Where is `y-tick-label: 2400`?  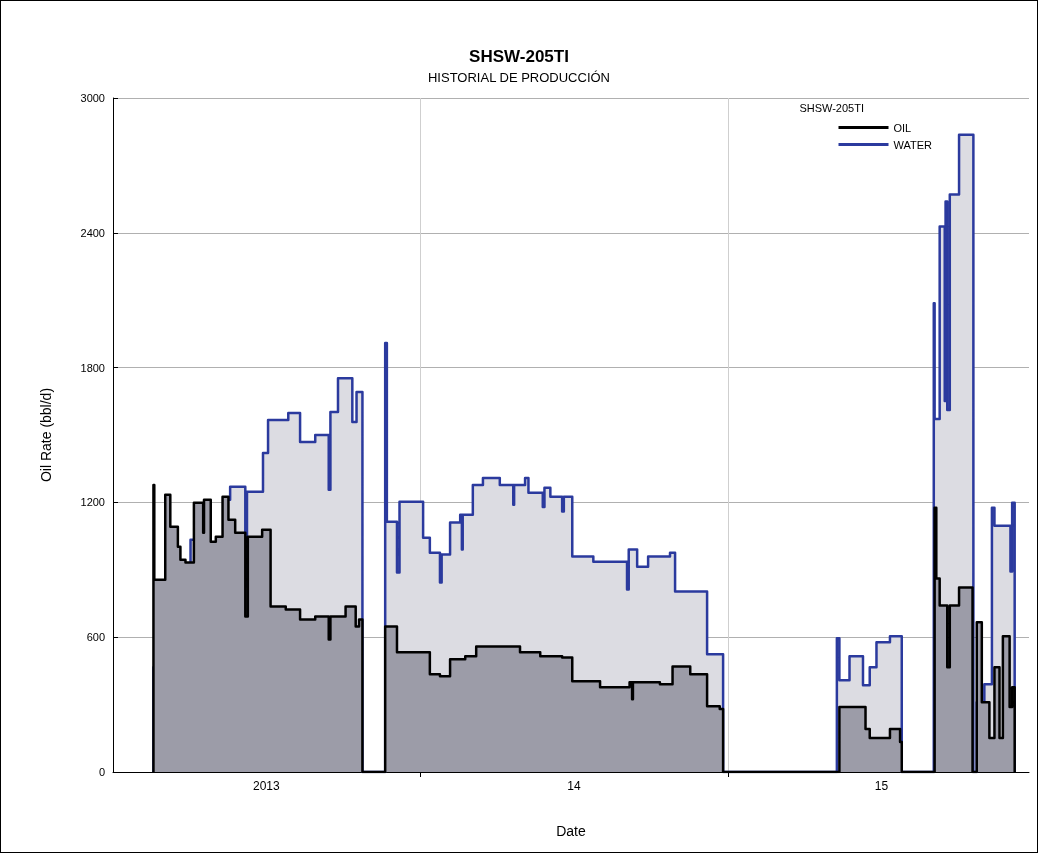 y-tick-label: 2400 is located at coordinates (92, 232).